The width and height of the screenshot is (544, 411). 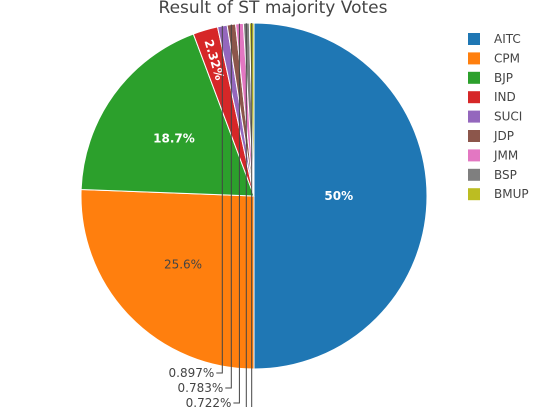 I want to click on legend-swatch-bmup, so click(x=474, y=194).